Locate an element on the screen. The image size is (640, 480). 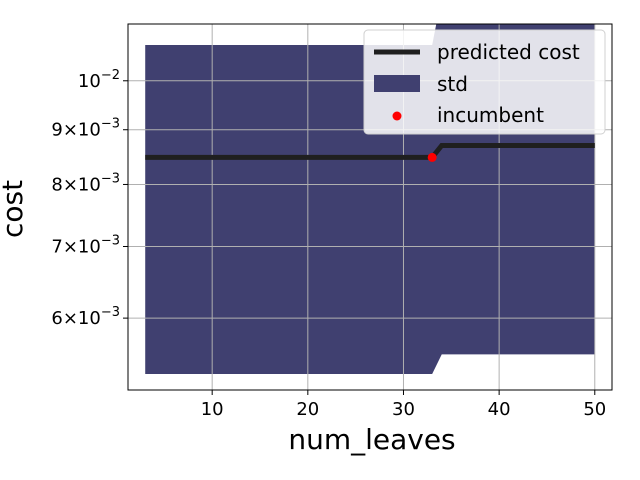
x-ticks: 10 20 30 40 50 is located at coordinates (403, 405).